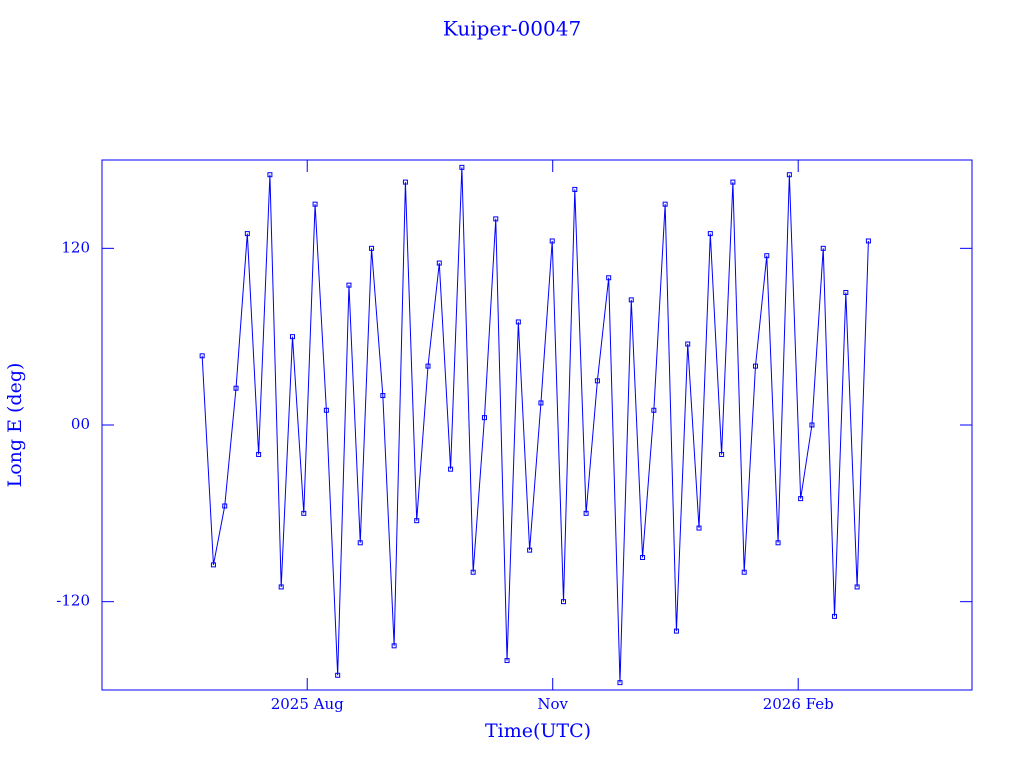 This screenshot has width=1024, height=772. What do you see at coordinates (15, 425) in the screenshot?
I see `y-axis-label: Long E (deg)` at bounding box center [15, 425].